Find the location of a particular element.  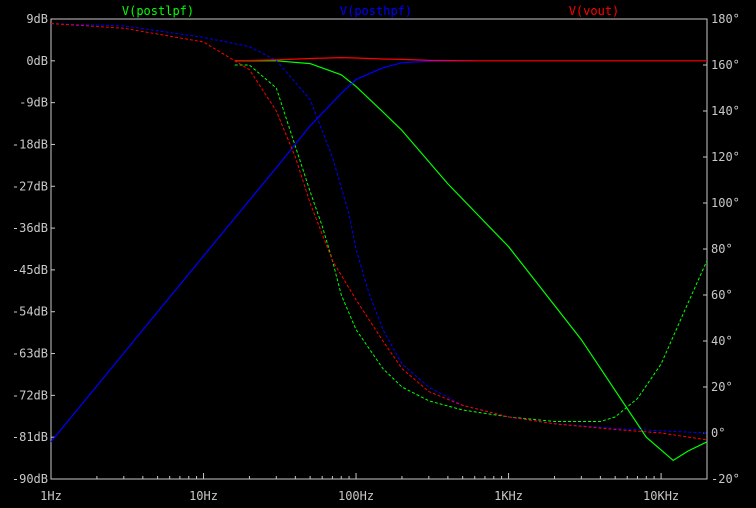

y2-tick-label: 140° is located at coordinates (725, 111).